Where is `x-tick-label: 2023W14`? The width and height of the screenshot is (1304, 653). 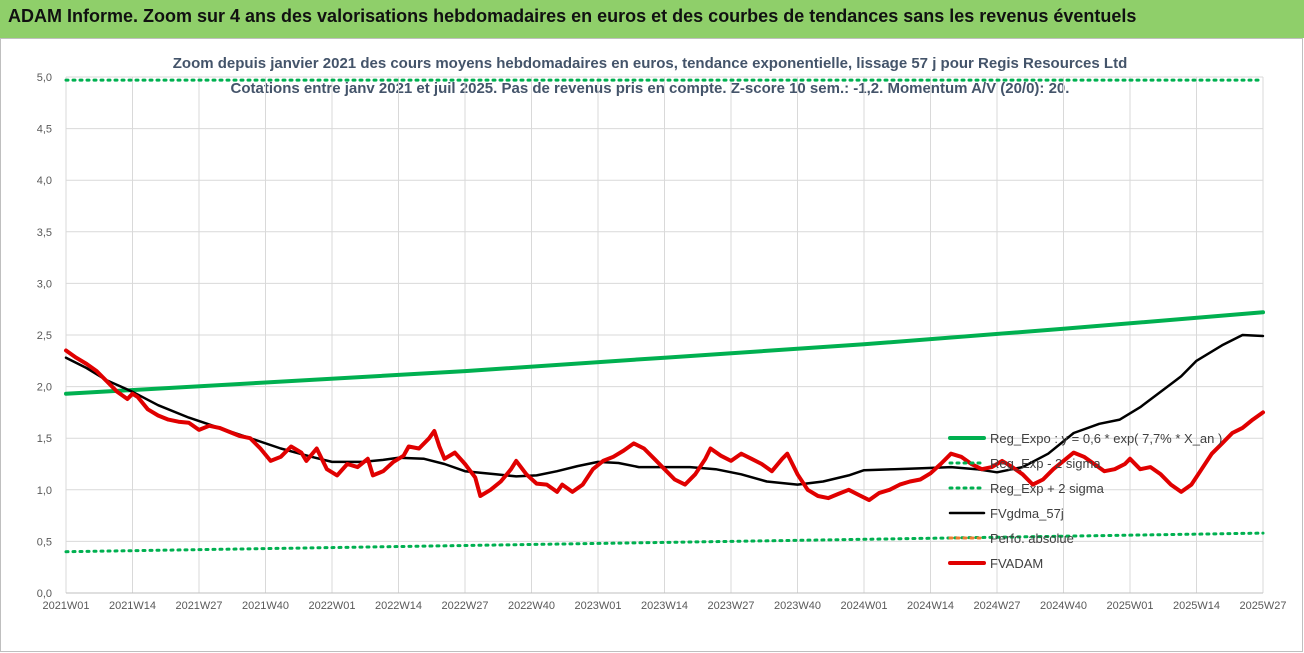 x-tick-label: 2023W14 is located at coordinates (664, 606).